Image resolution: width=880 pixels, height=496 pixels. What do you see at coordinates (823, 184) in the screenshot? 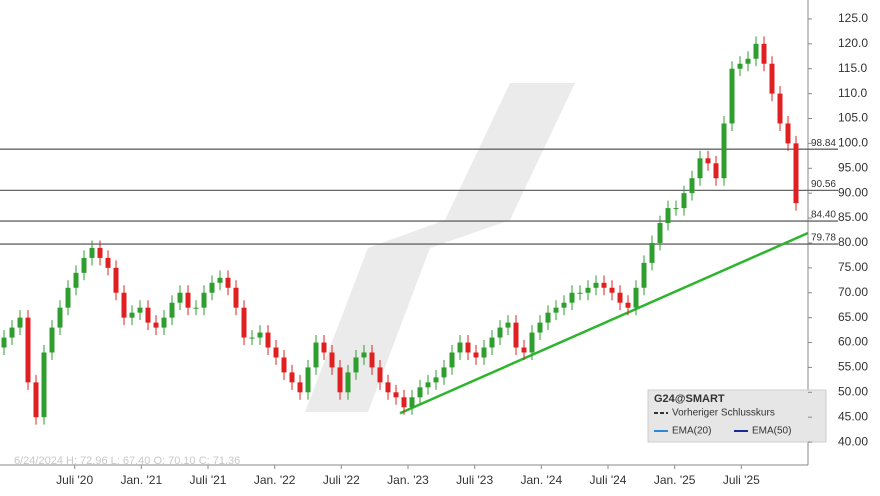
I see `level-label: 90.56` at bounding box center [823, 184].